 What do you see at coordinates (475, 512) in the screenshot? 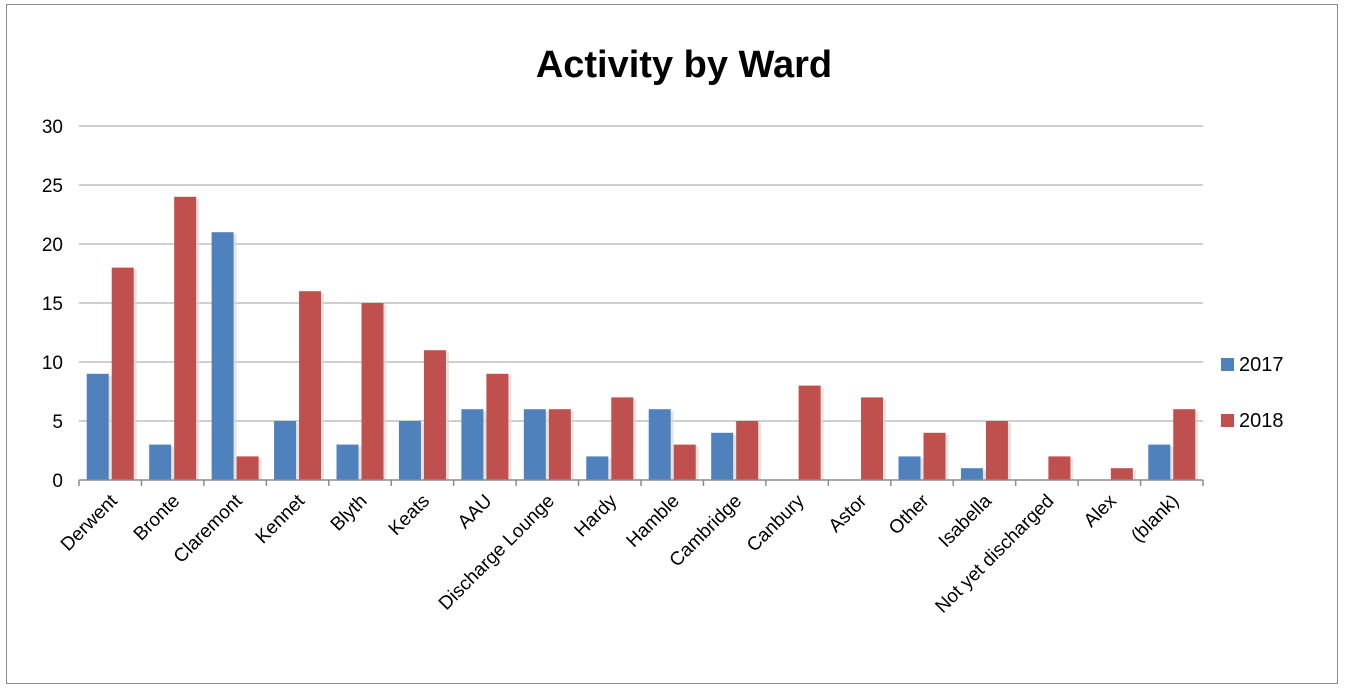
I see `x-tick-label: AAU` at bounding box center [475, 512].